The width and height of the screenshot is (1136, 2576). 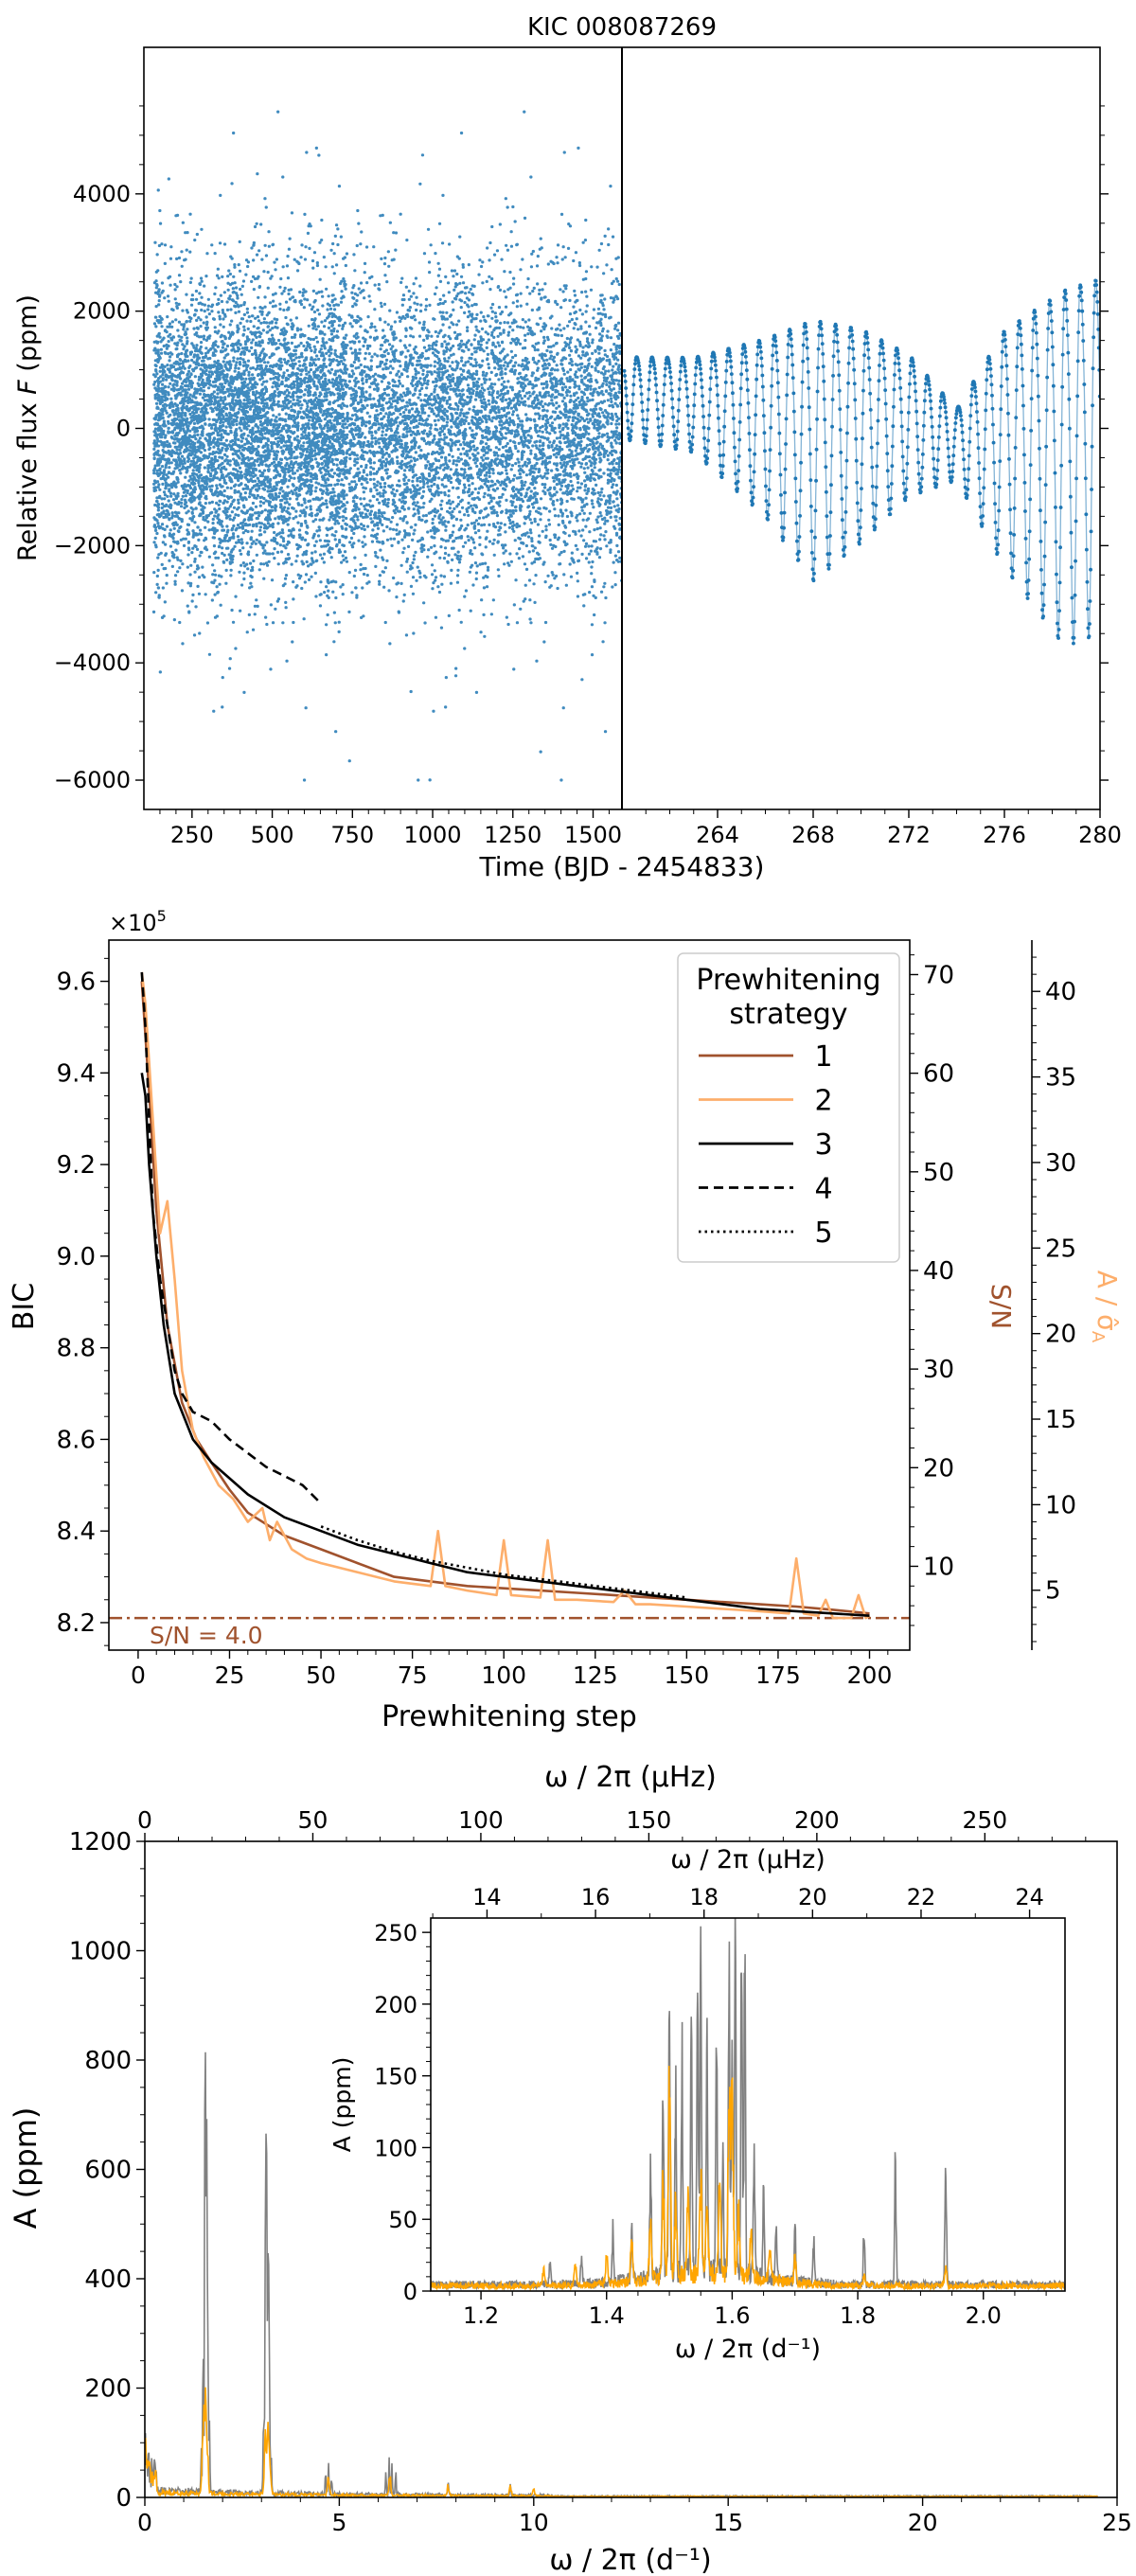 I want to click on x-tick-label: 100, so click(x=503, y=1675).